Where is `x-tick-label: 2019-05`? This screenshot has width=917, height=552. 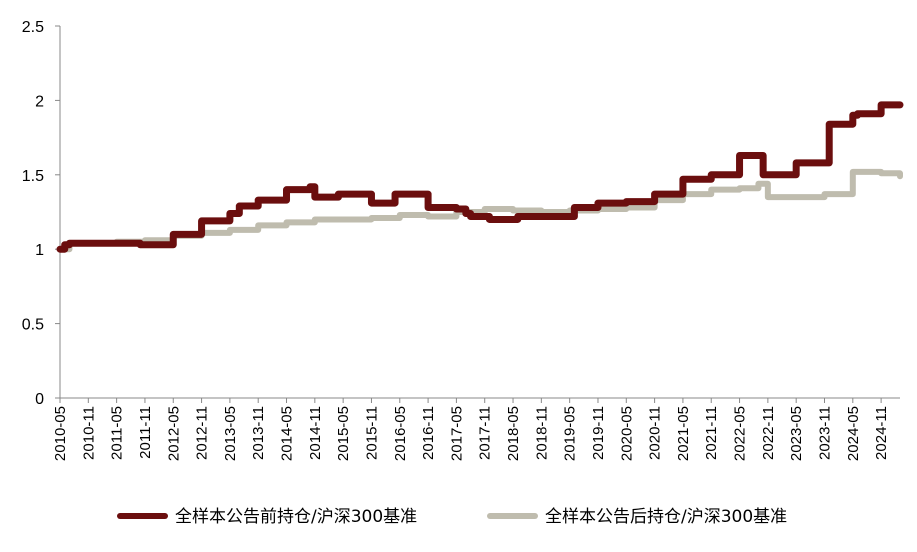 x-tick-label: 2019-05 is located at coordinates (570, 433).